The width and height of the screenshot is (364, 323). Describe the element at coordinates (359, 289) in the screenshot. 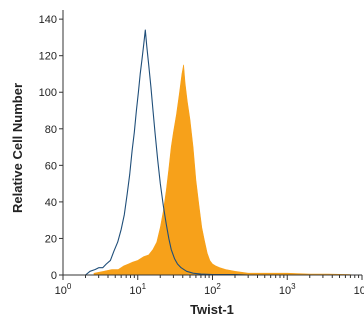

I see `x-tick-label: 104` at that location.